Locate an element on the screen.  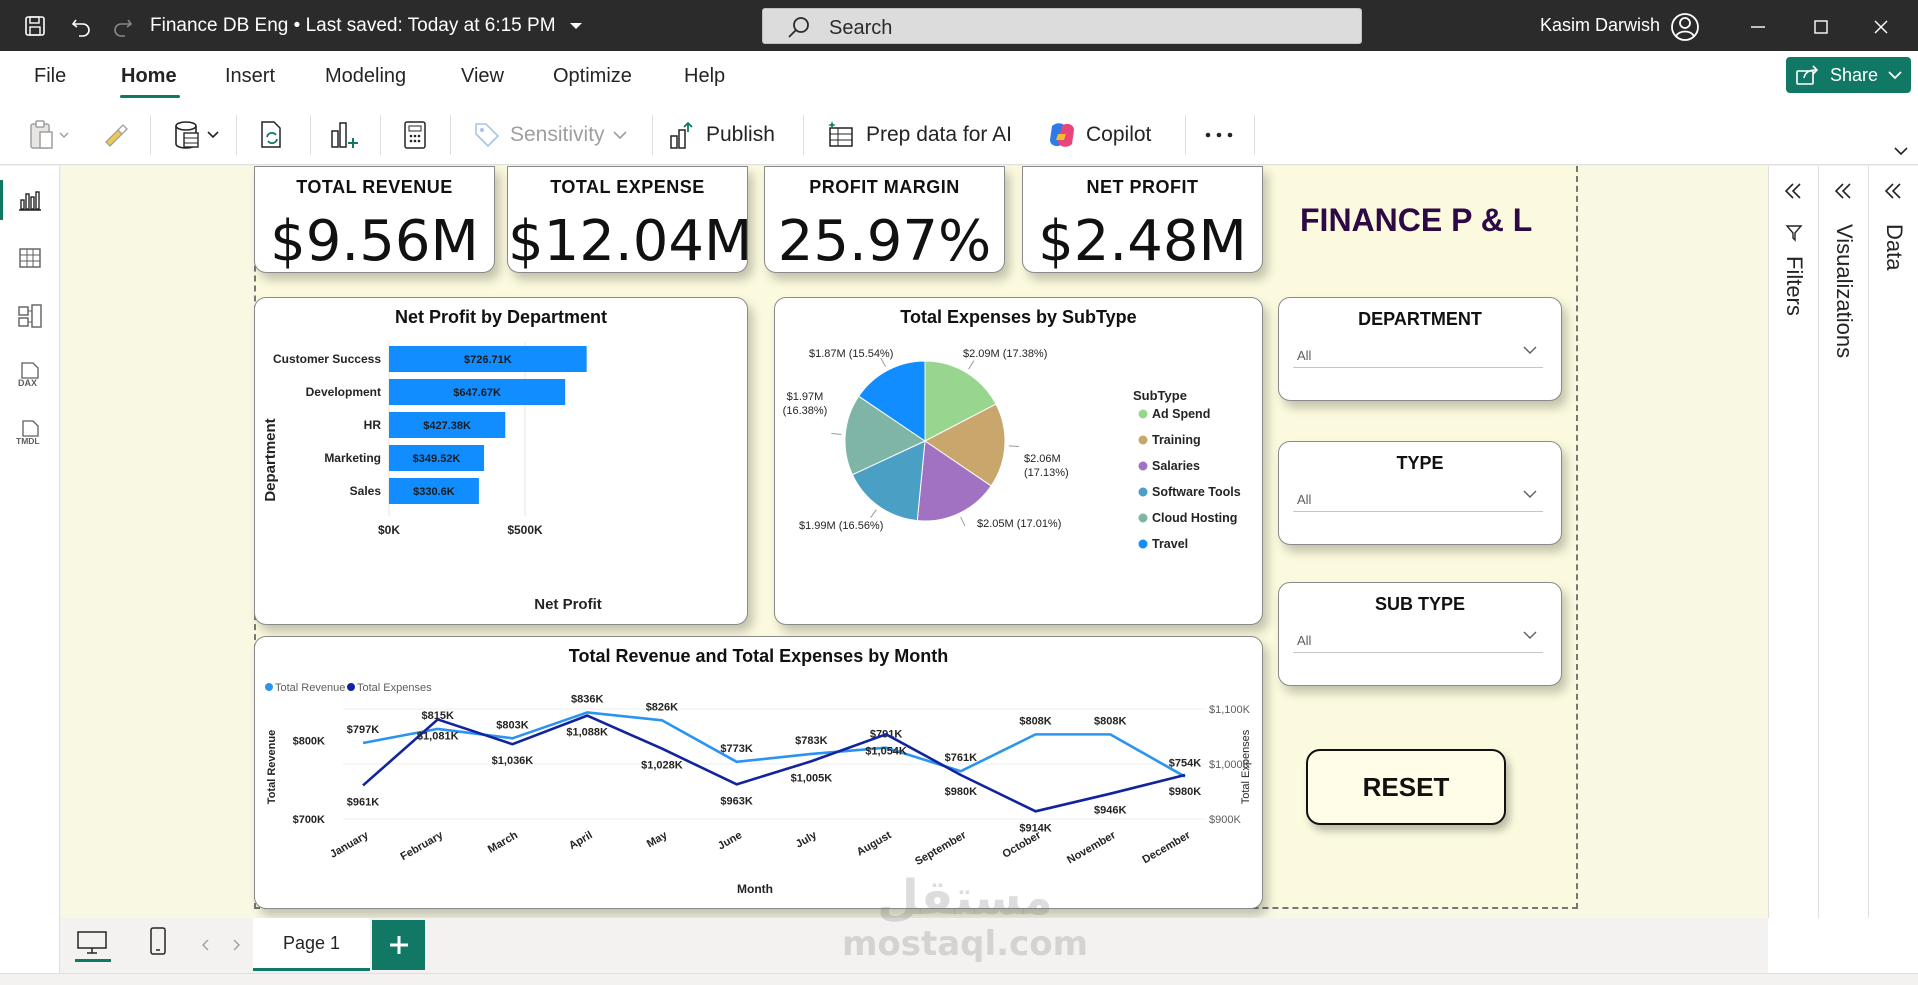
share-button: Share is located at coordinates (1848, 75).